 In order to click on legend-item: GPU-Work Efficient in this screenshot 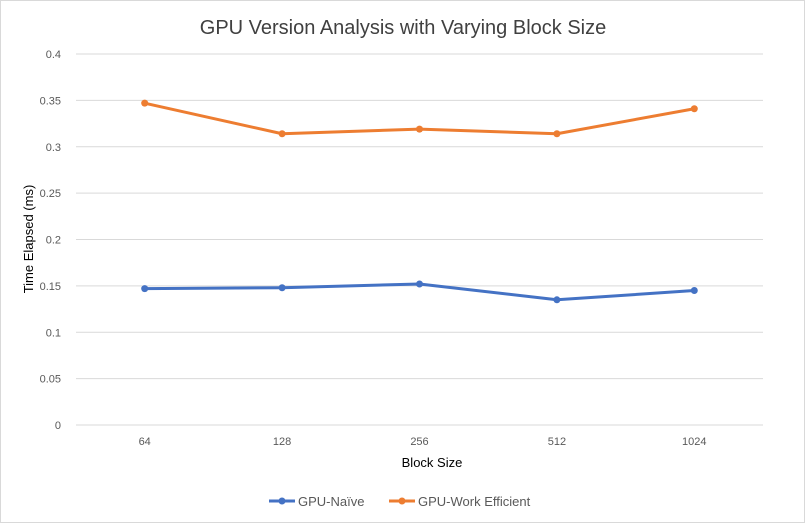, I will do `click(460, 501)`.